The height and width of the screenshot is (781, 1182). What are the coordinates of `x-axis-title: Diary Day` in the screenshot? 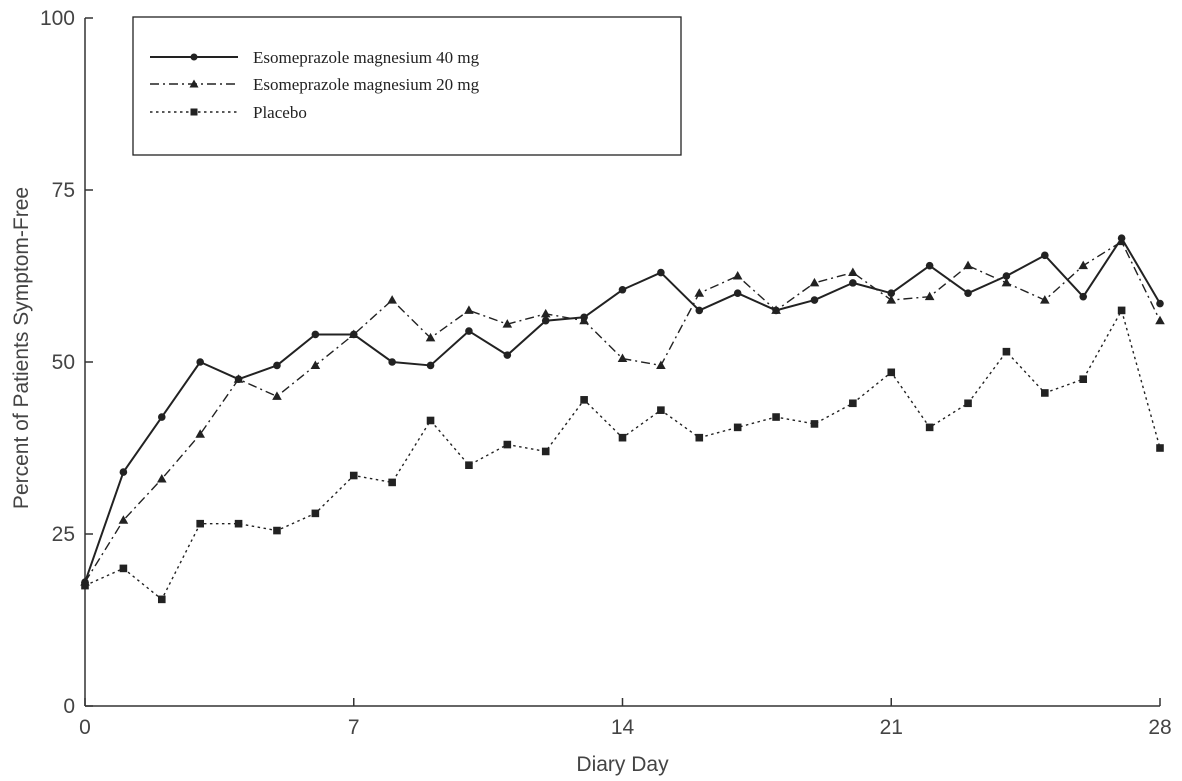 It's located at (622, 764).